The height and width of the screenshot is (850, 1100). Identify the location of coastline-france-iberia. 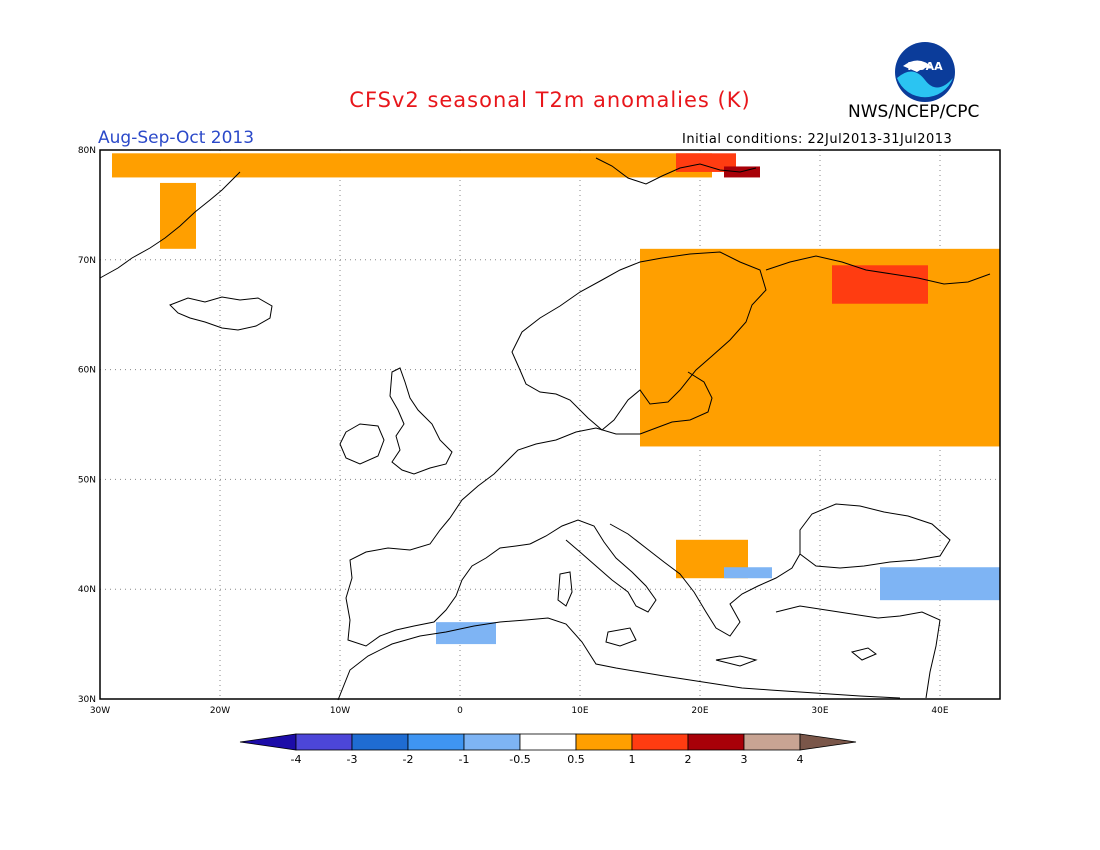
(438, 582).